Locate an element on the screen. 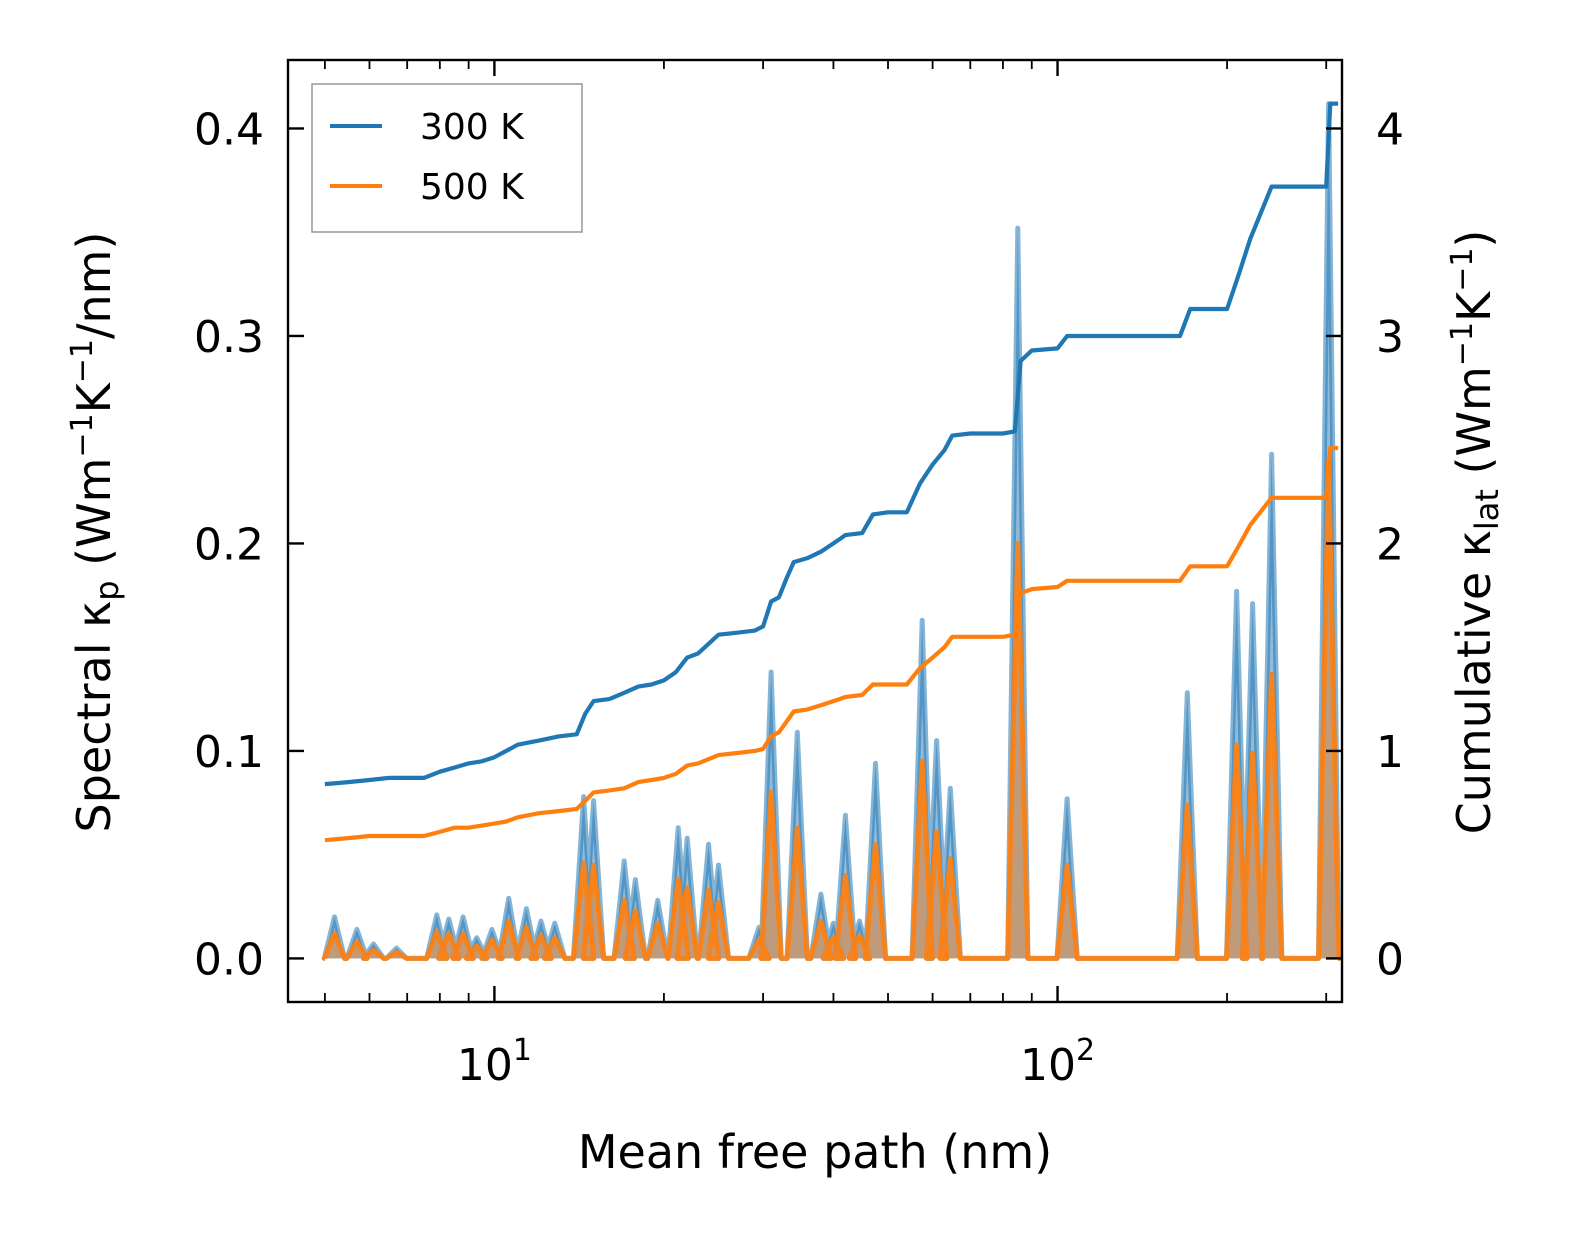 This screenshot has width=1586, height=1254. y-right-tick-label: 2 is located at coordinates (1390, 544).